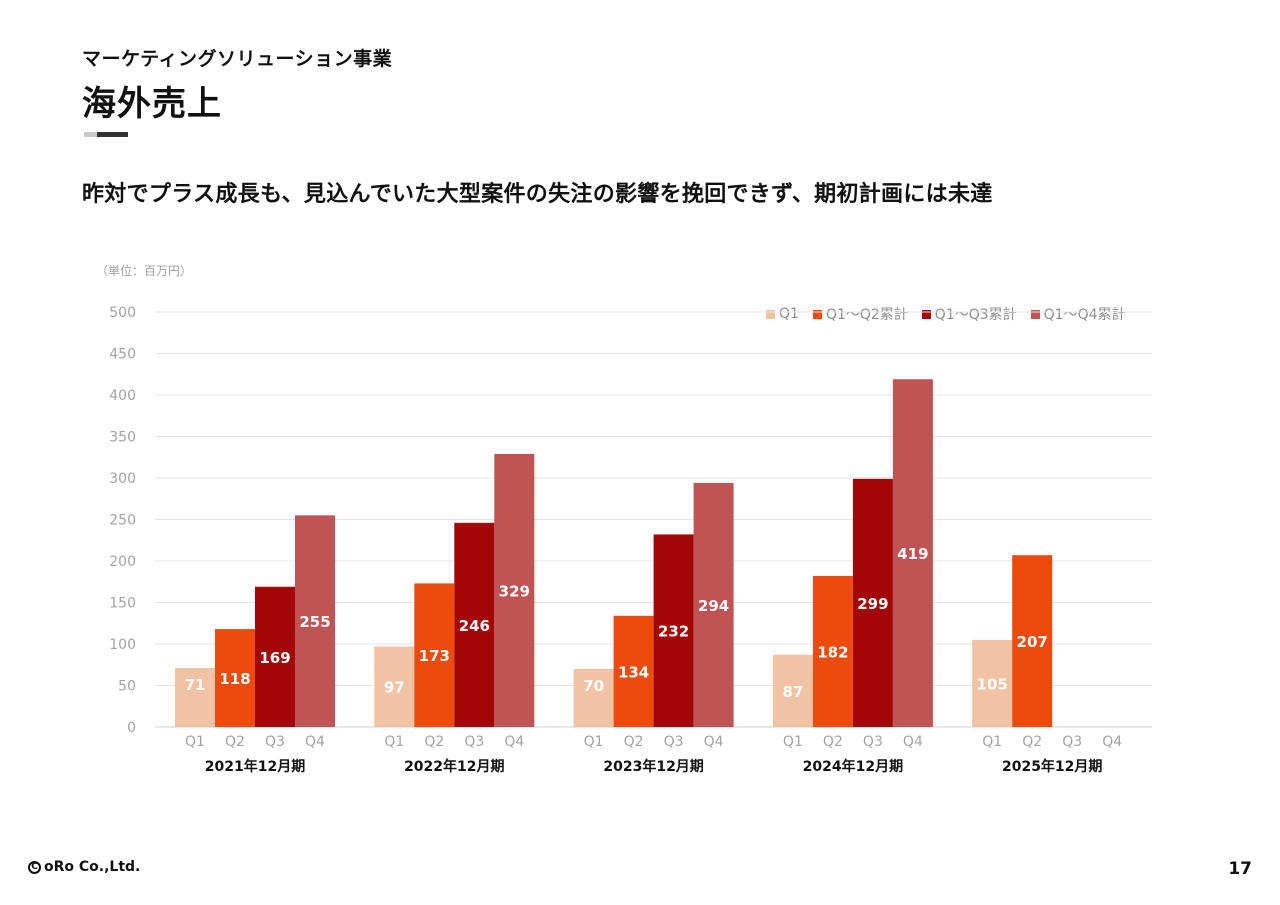 This screenshot has height=905, width=1280. I want to click on page-title: 海外売上, so click(152, 104).